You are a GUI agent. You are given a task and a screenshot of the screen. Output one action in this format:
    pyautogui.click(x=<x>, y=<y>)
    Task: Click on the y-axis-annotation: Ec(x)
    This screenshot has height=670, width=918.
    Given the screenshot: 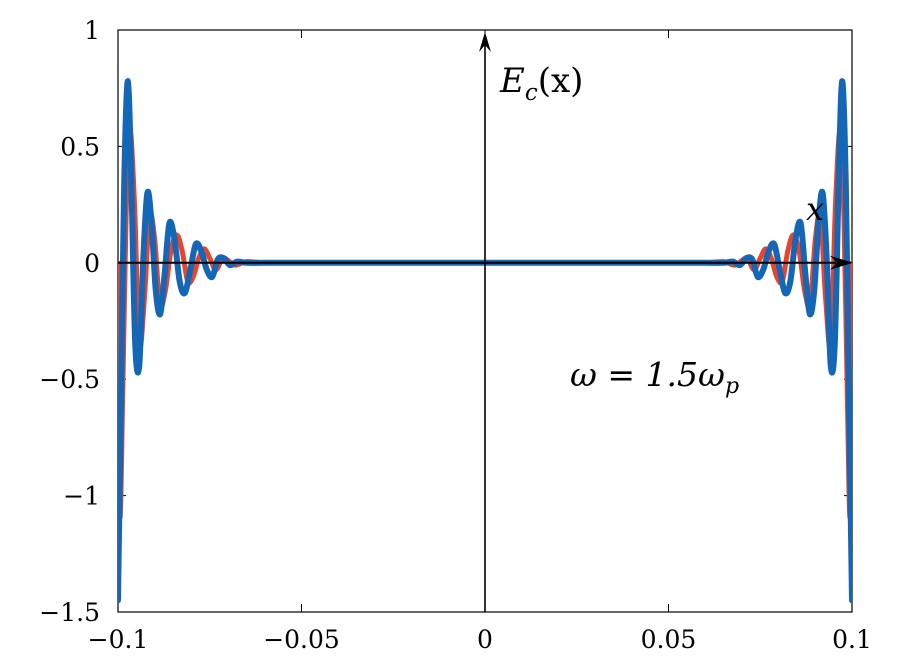 What is the action you would take?
    pyautogui.click(x=541, y=83)
    